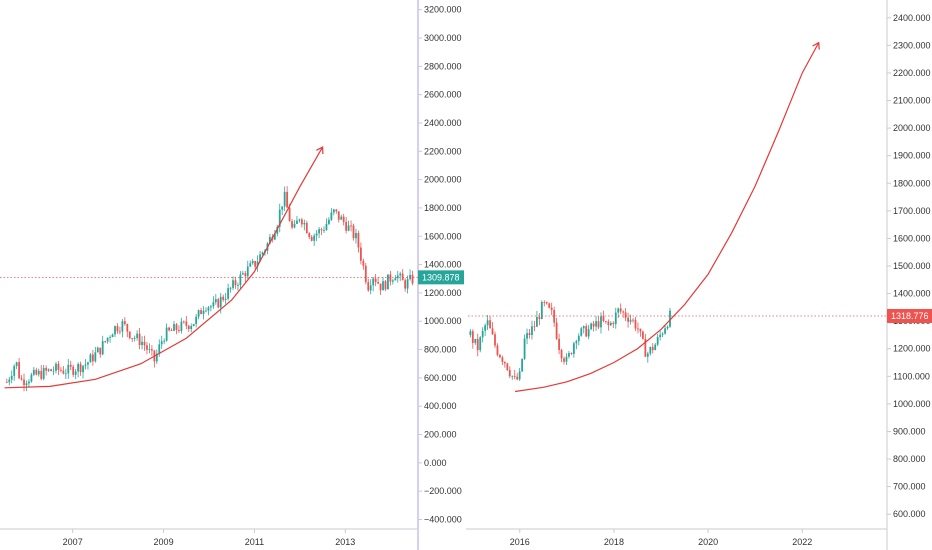 The image size is (932, 550). Describe the element at coordinates (164, 542) in the screenshot. I see `x-tick-label: 2009` at that location.